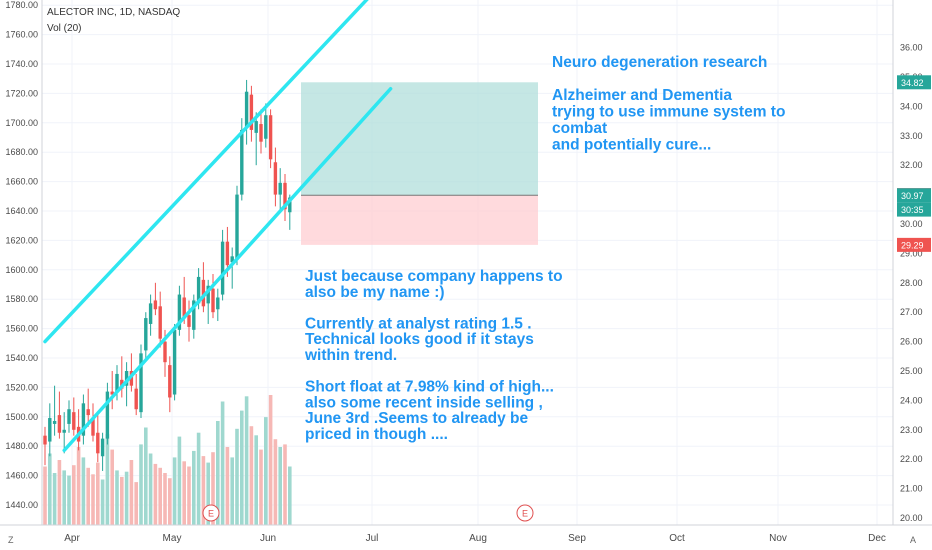  I want to click on price-badge-label: 29.29, so click(912, 245).